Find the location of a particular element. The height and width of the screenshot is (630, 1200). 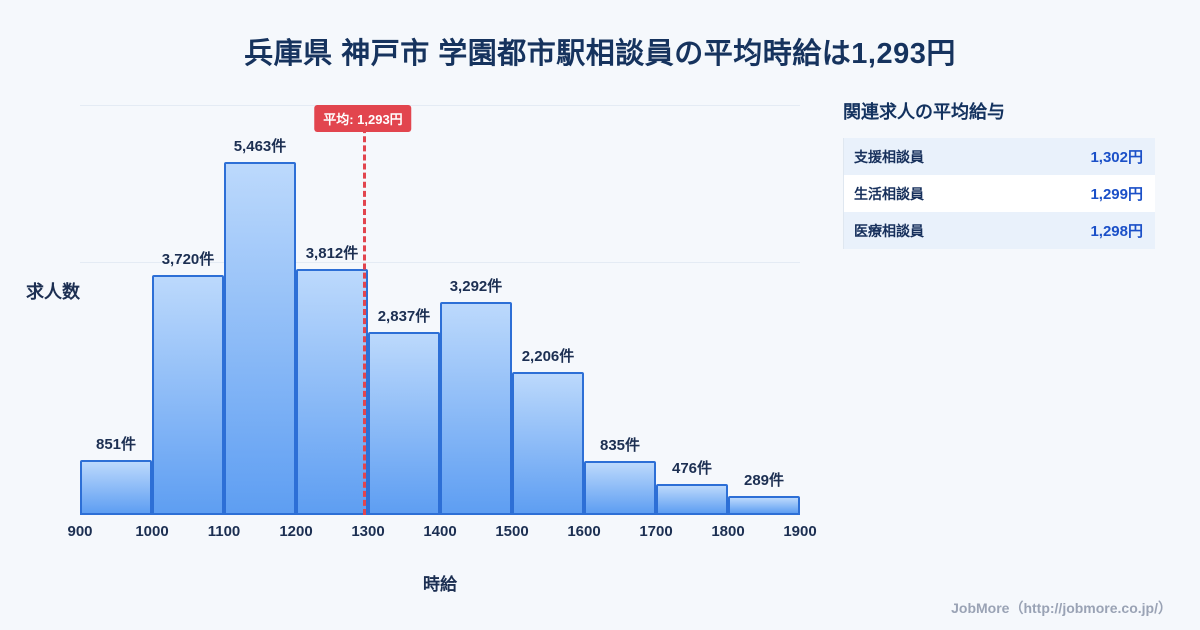

job-wage-value: 1,302円 is located at coordinates (1116, 157).